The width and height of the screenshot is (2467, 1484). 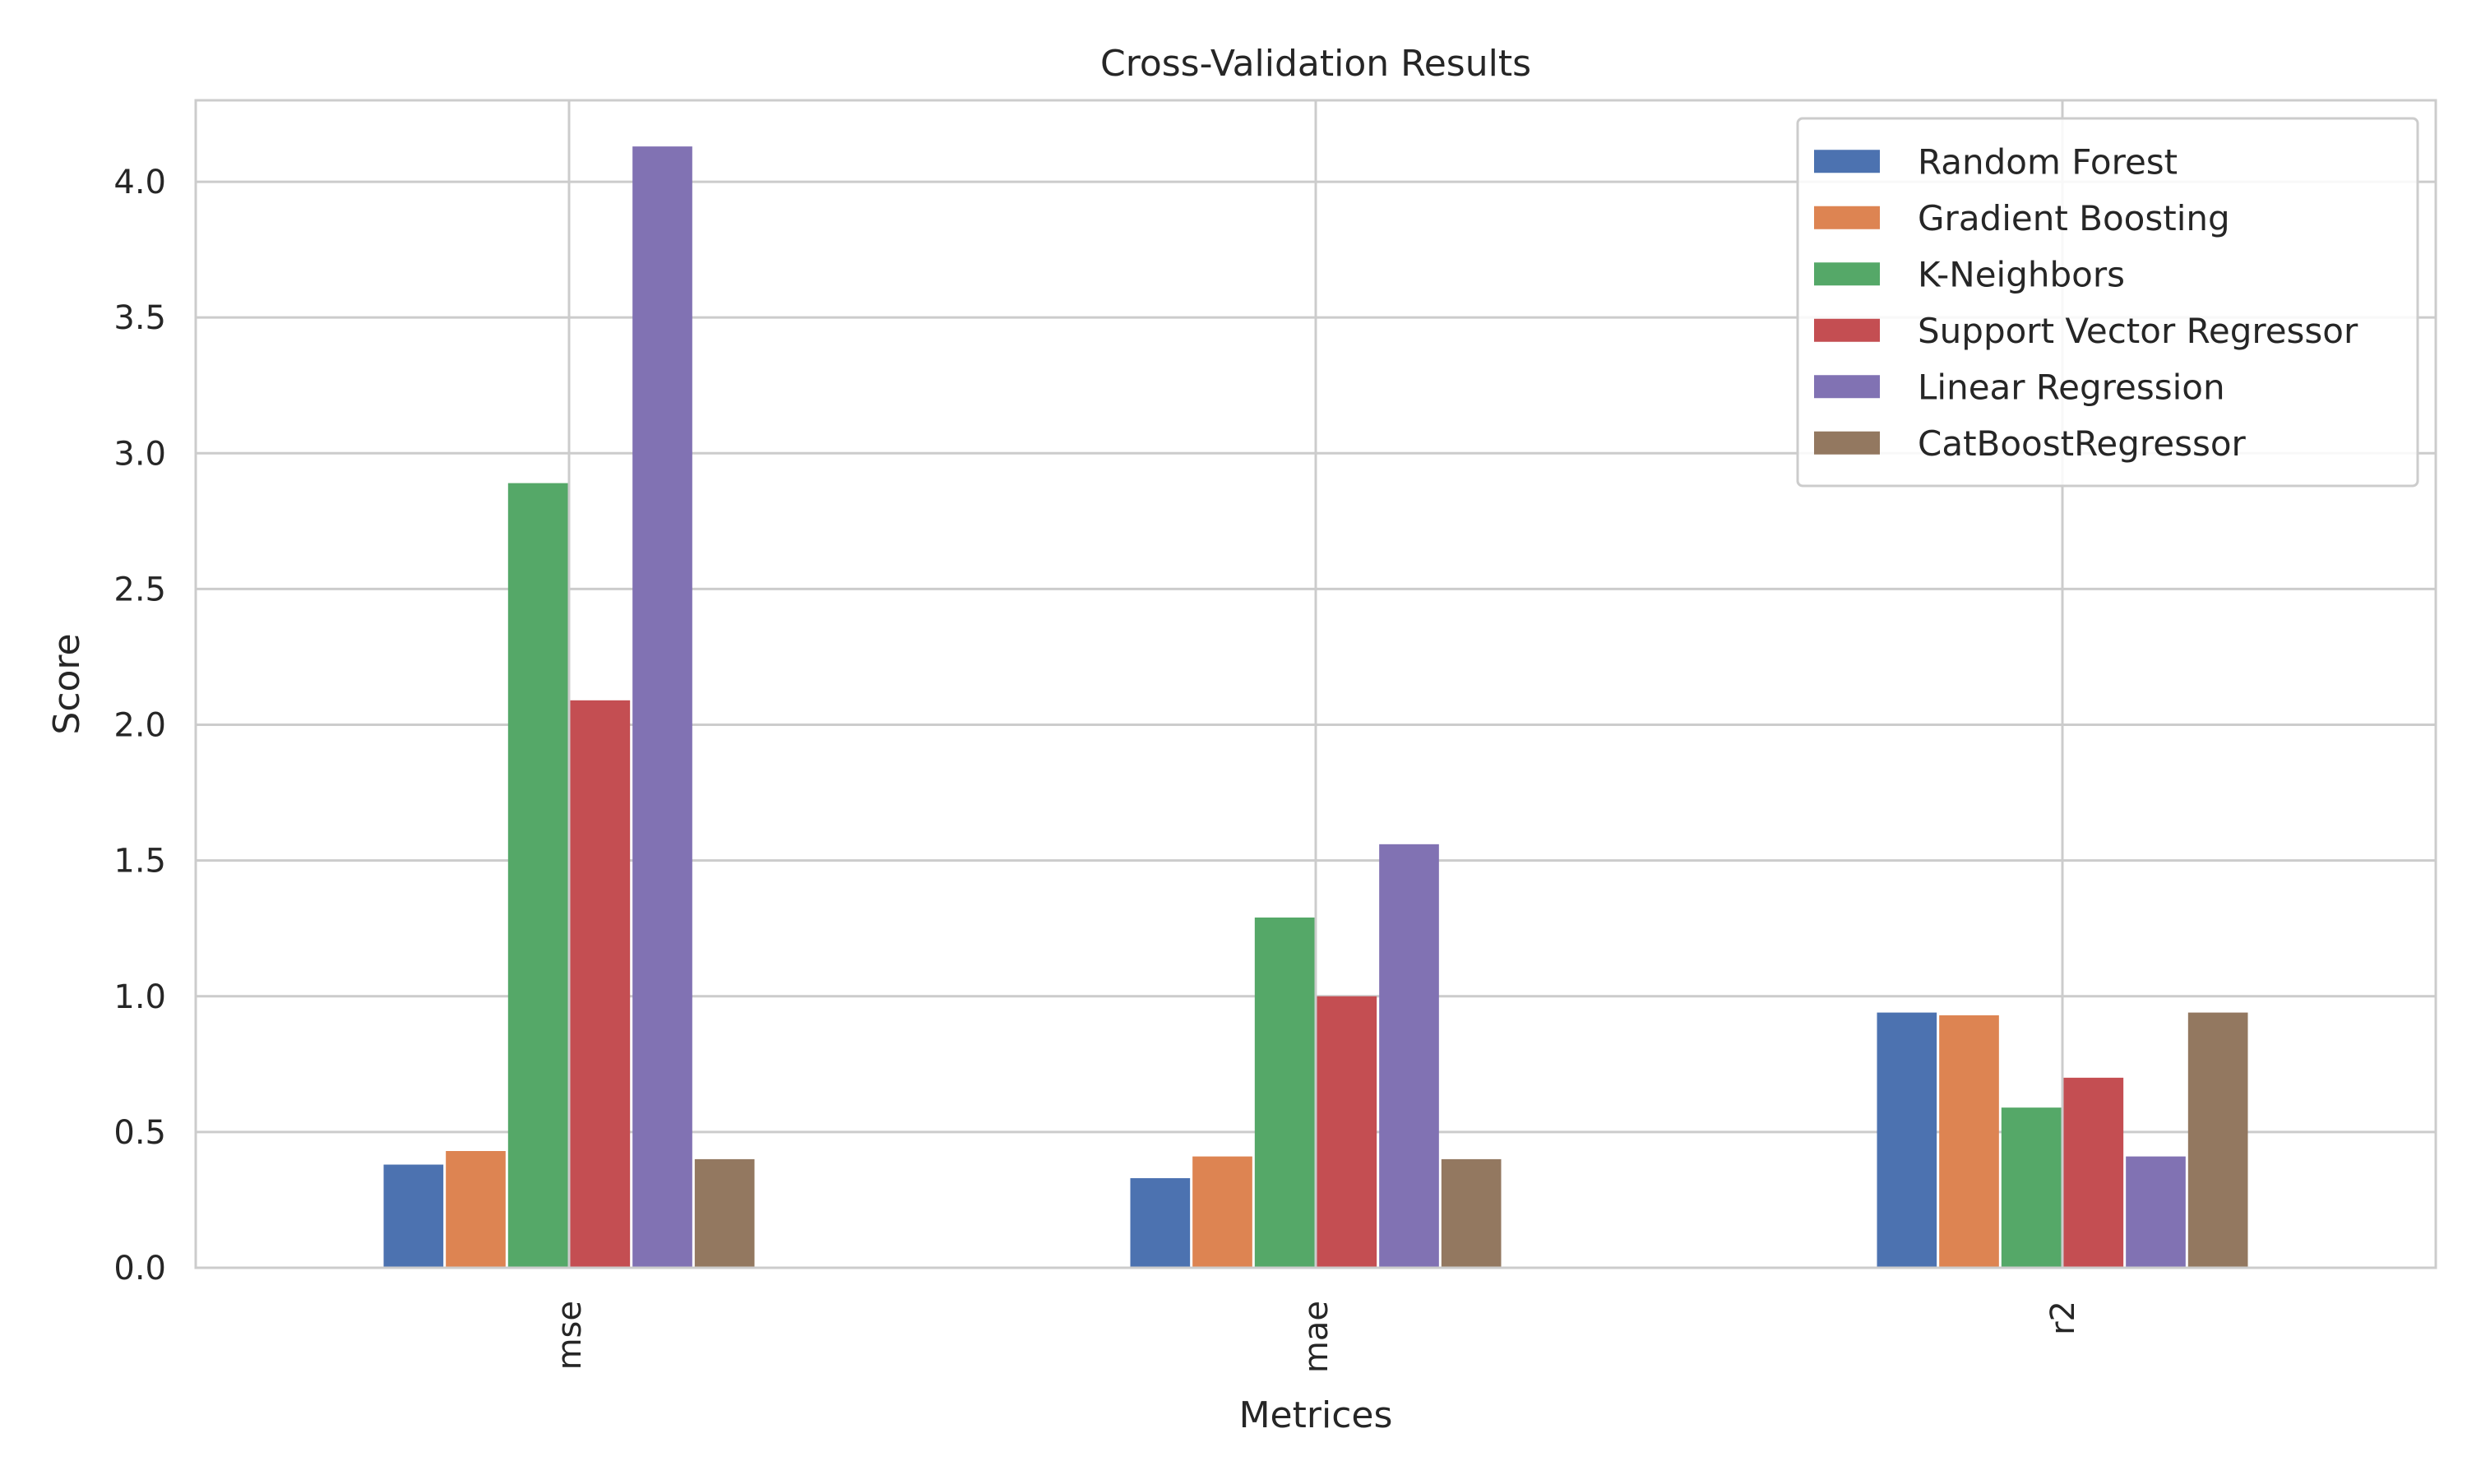 I want to click on bar-support-vector-regressor-r2, so click(x=2093, y=1172).